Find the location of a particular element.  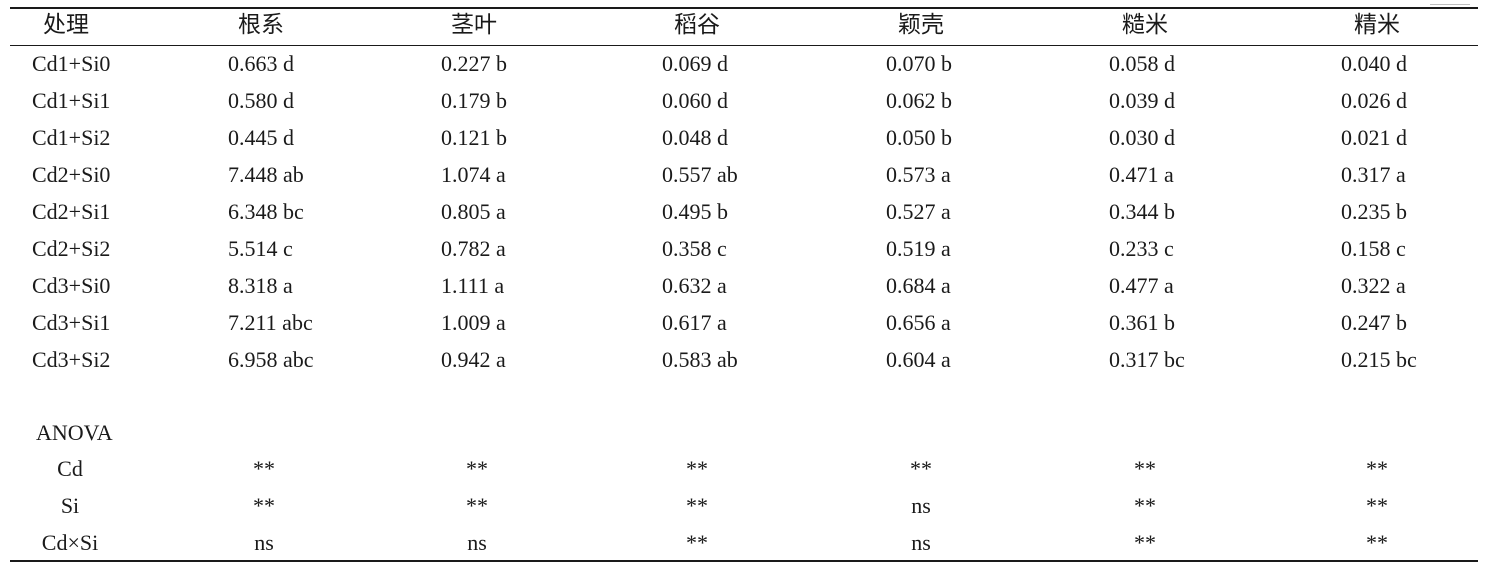

table-cell: 0.050 b is located at coordinates (919, 137).